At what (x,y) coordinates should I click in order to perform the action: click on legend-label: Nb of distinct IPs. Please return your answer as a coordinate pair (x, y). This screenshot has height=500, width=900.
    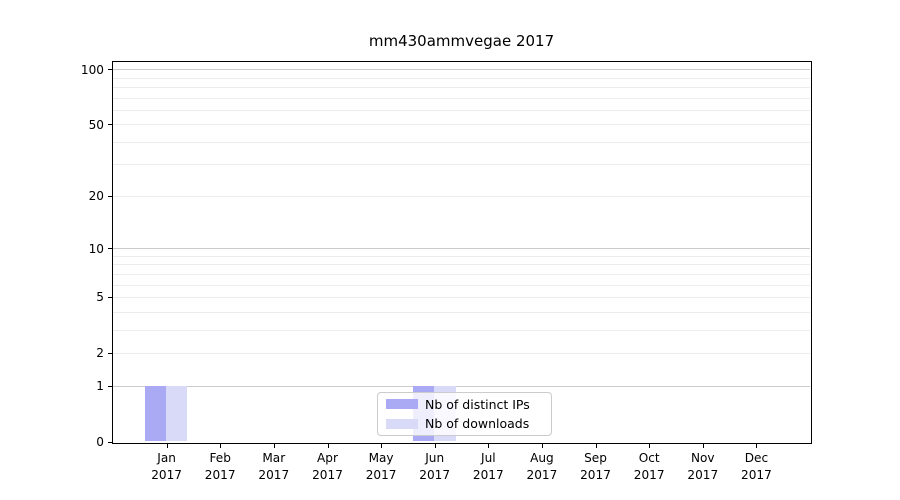
    Looking at the image, I should click on (477, 404).